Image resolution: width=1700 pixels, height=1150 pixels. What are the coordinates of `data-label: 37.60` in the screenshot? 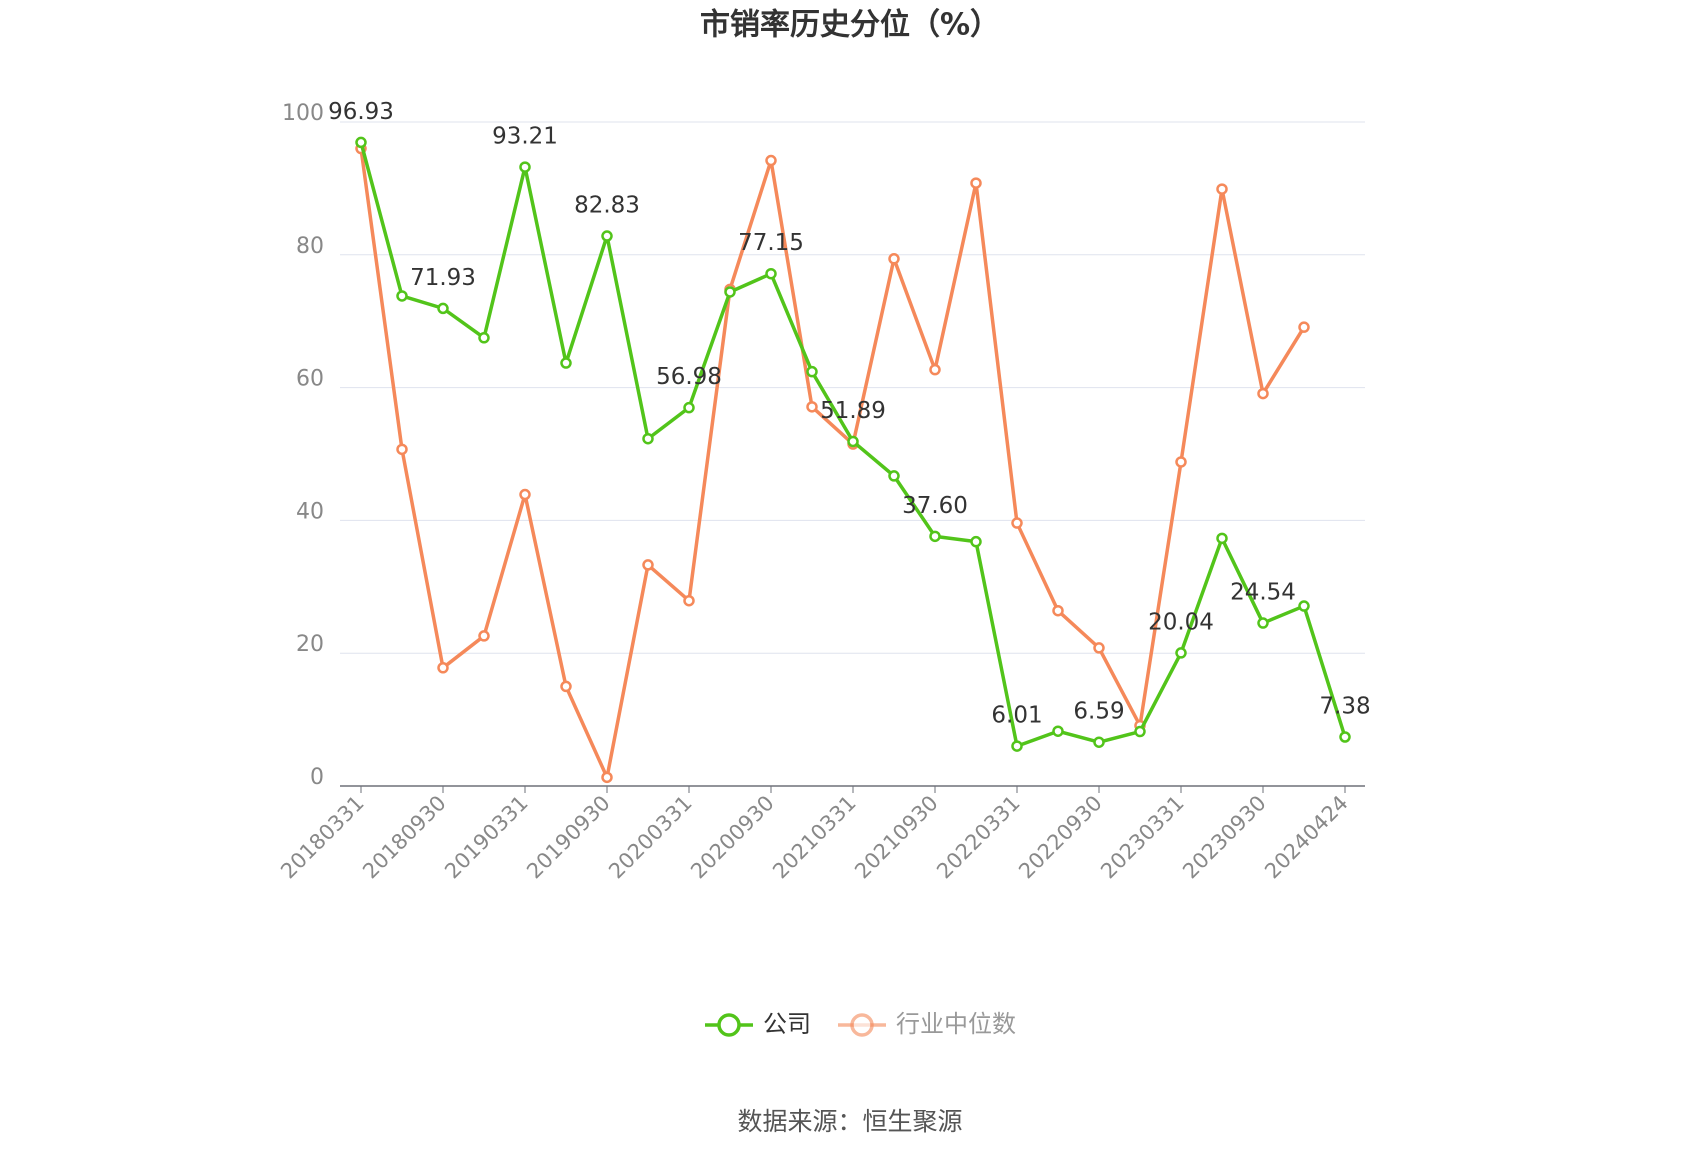 It's located at (935, 506).